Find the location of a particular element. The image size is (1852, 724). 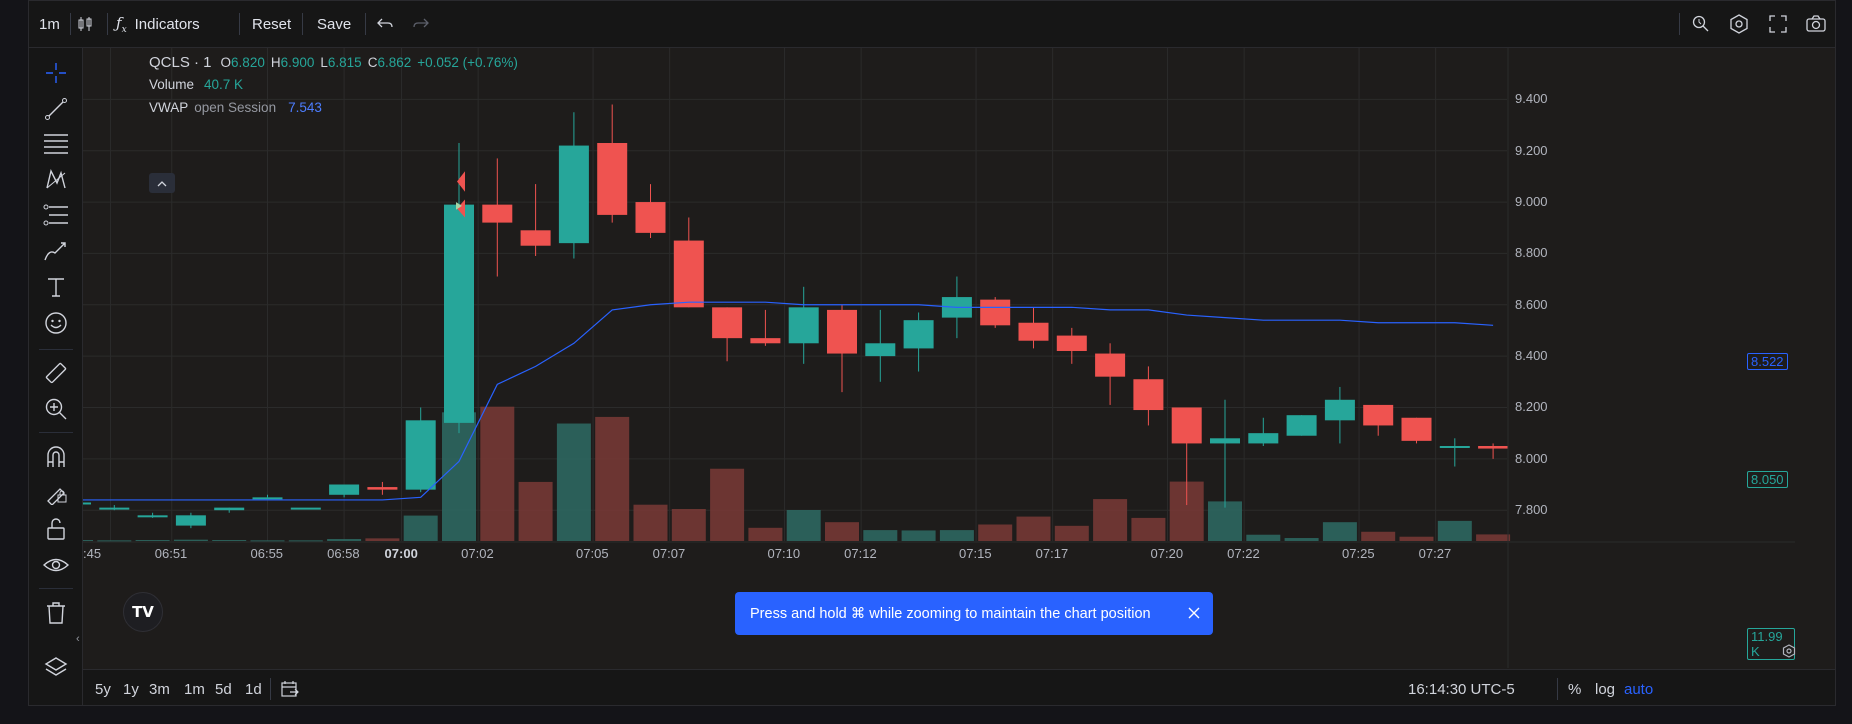

chevron-up-icon is located at coordinates (162, 183).